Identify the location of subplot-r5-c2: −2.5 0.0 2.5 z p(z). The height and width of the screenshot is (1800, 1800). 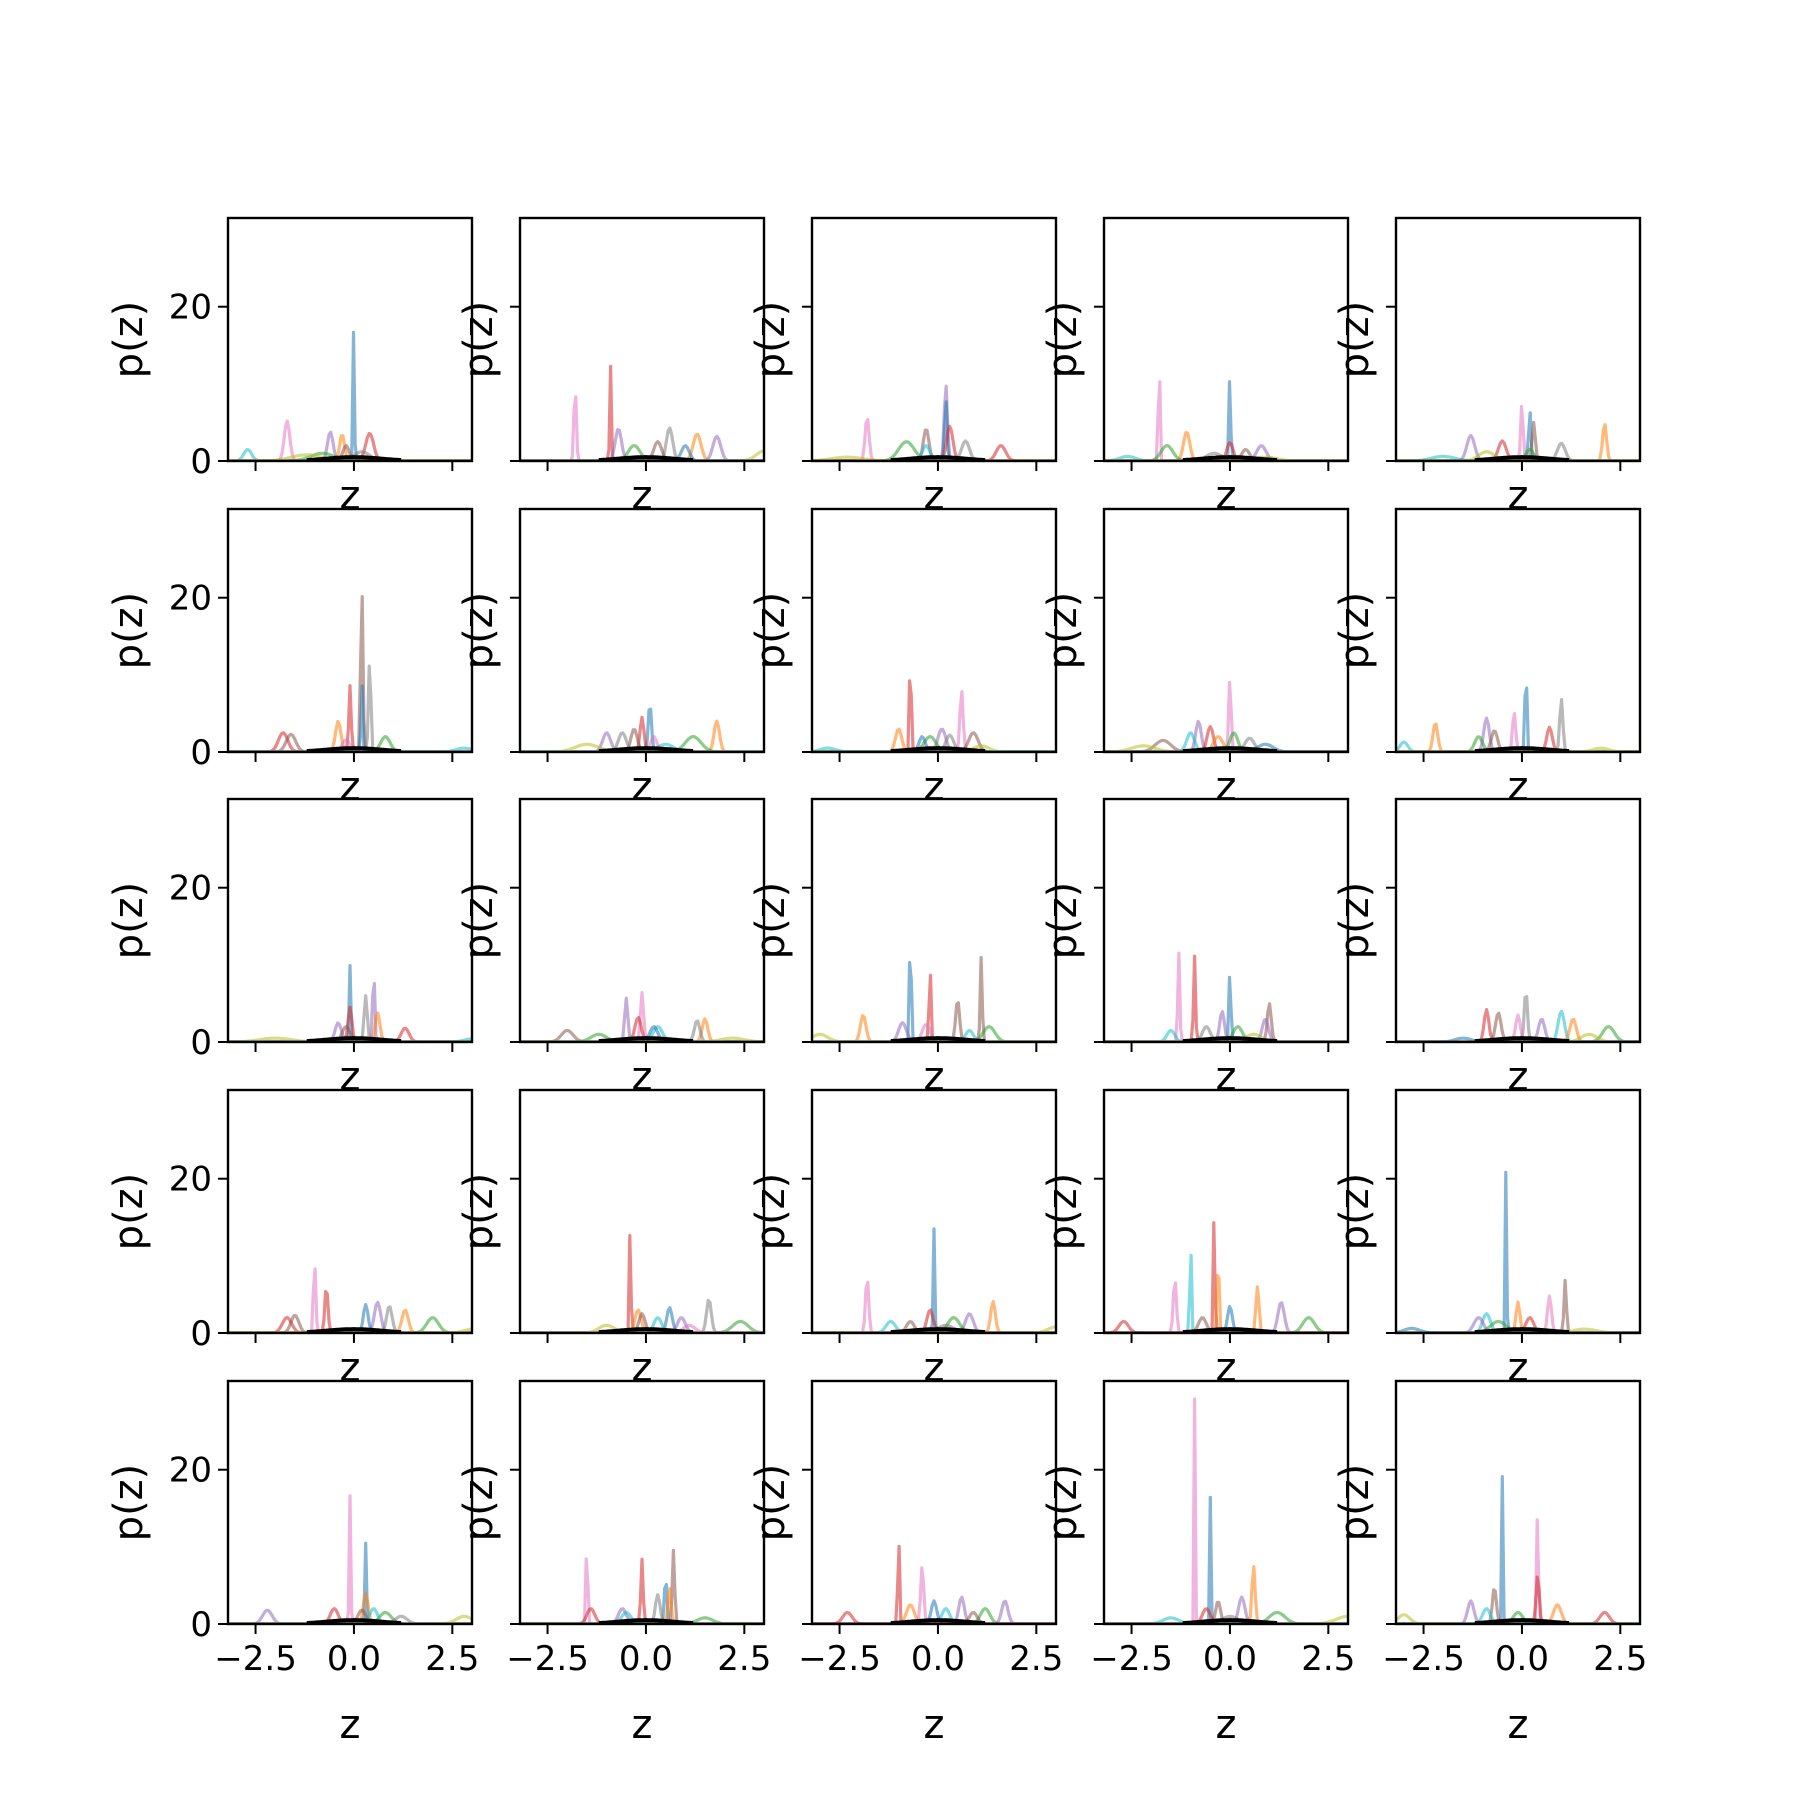
(613, 1563).